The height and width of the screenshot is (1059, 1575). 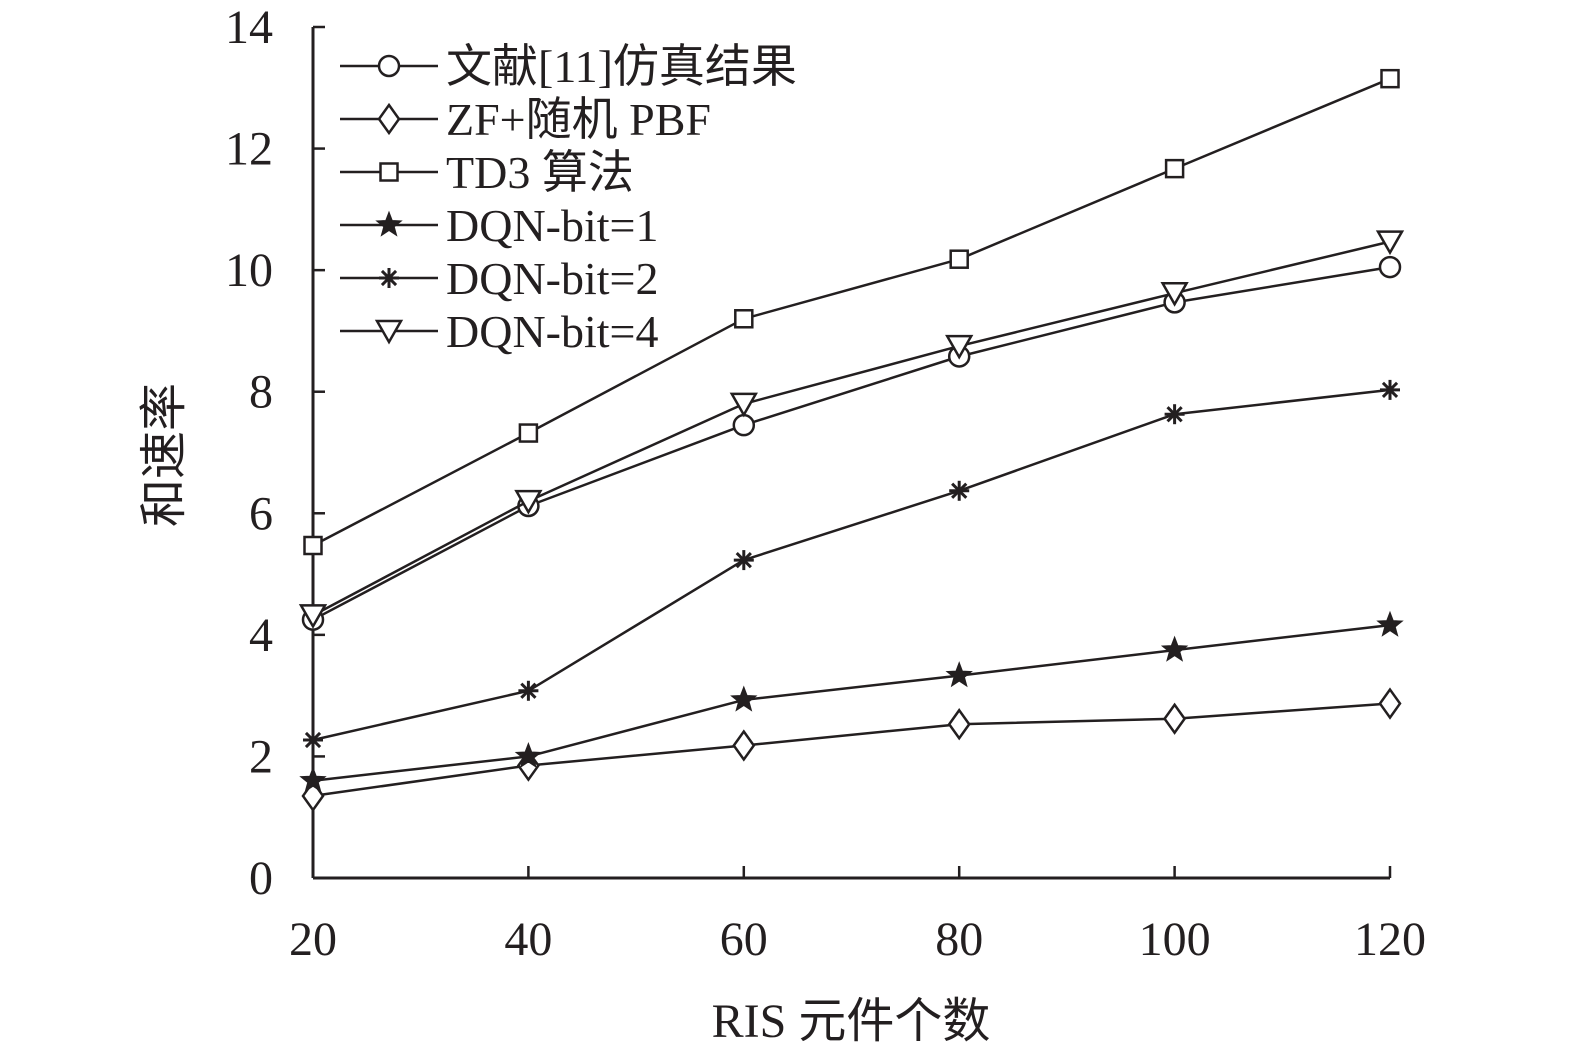 What do you see at coordinates (621, 66) in the screenshot?
I see `legend-label: 文献[11]仿真结果` at bounding box center [621, 66].